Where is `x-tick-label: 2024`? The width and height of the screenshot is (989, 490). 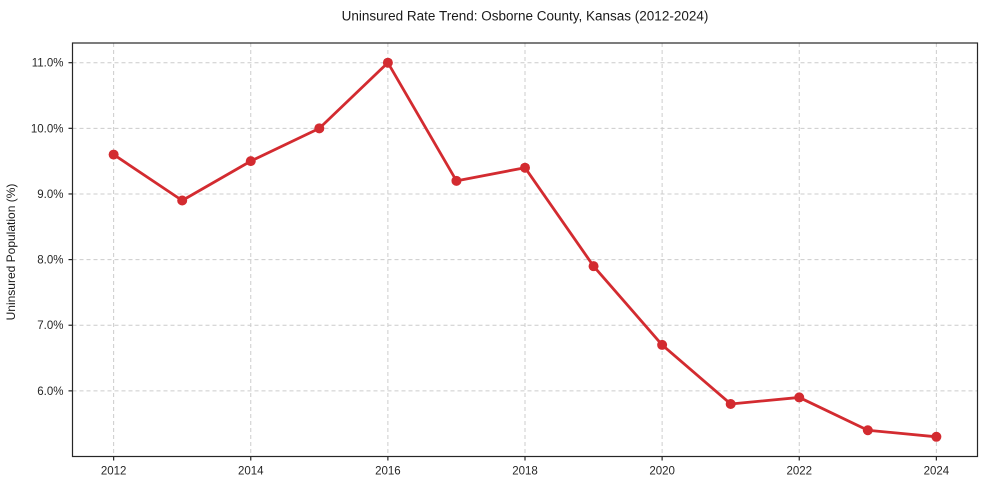 x-tick-label: 2024 is located at coordinates (937, 472).